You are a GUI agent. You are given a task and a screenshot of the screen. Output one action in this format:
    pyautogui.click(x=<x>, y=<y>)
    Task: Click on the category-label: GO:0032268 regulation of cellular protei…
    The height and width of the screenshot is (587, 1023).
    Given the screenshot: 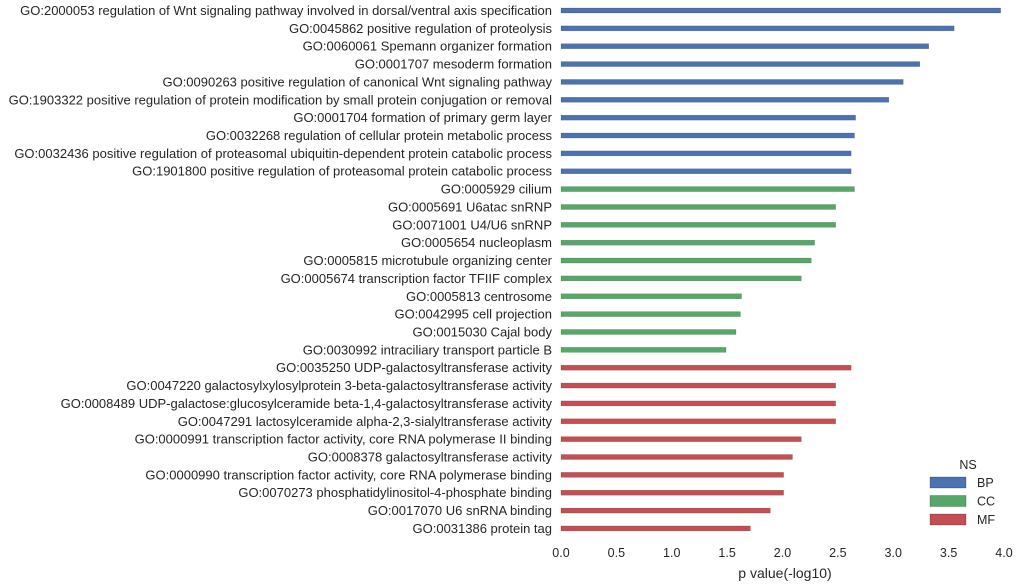 What is the action you would take?
    pyautogui.click(x=379, y=135)
    